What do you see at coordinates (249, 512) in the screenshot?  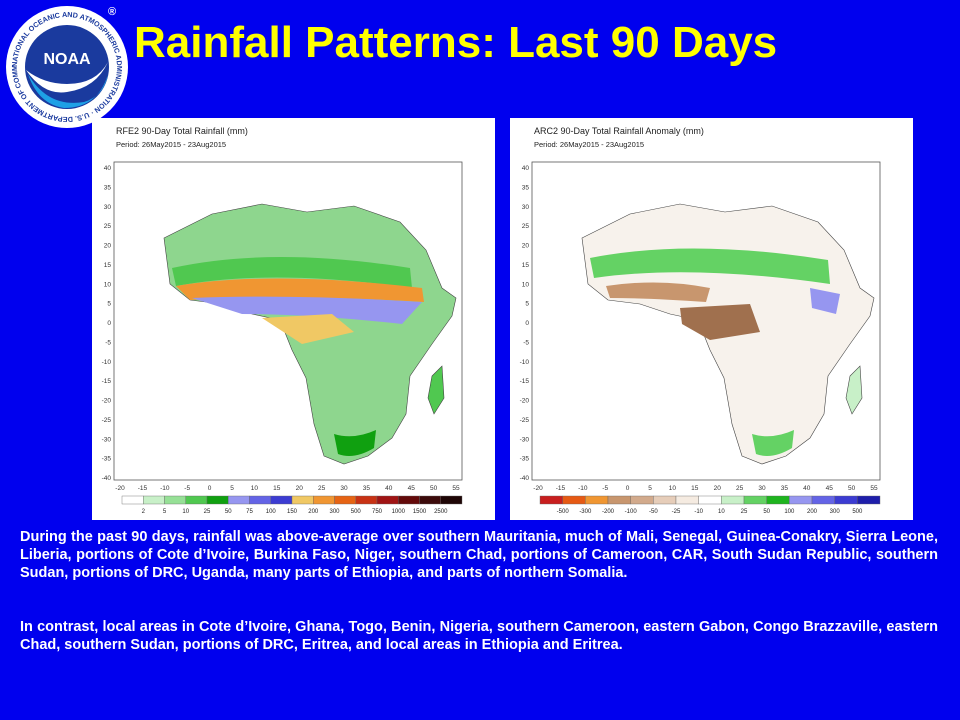 I see `legend-label: 75` at bounding box center [249, 512].